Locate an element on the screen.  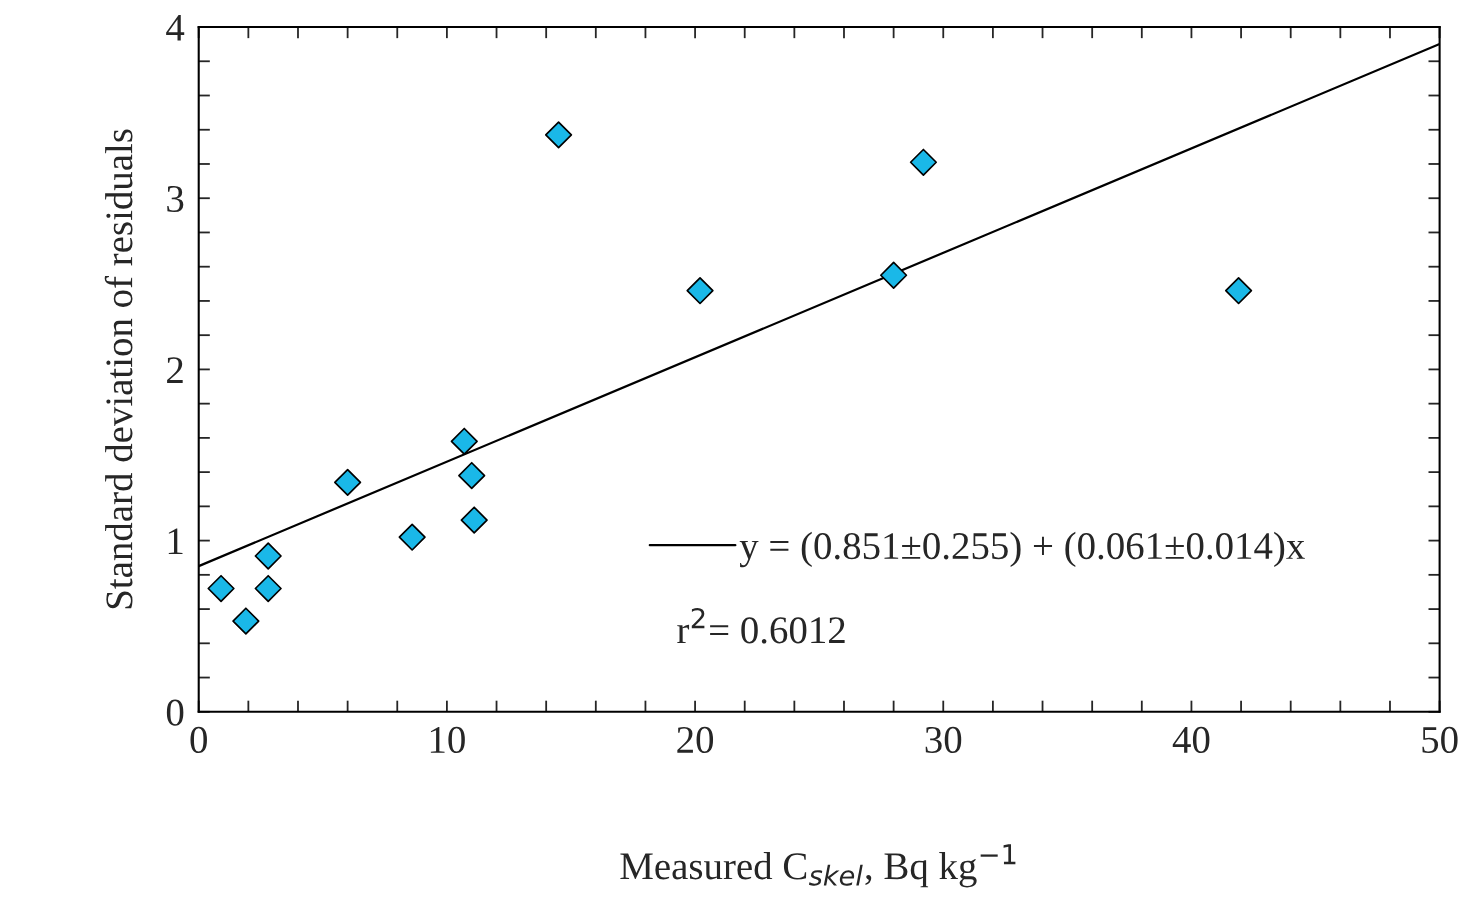
x-tick-label: 10 is located at coordinates (447, 740).